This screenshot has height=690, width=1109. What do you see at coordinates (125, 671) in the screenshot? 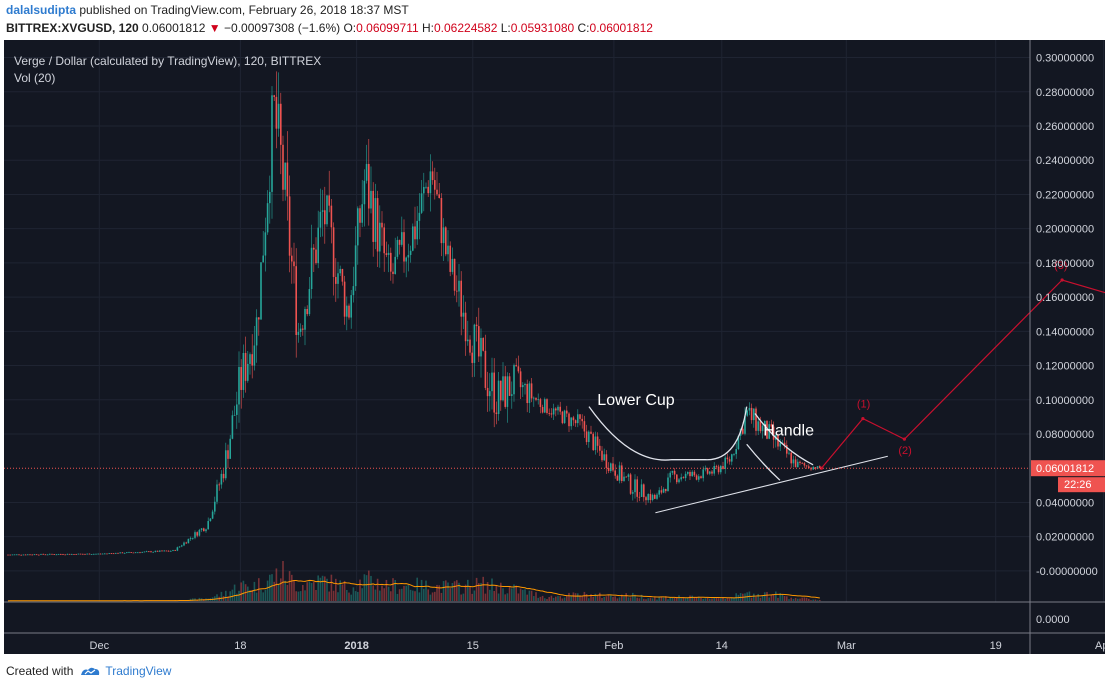
I see `tradingview-link: TradingView` at bounding box center [125, 671].